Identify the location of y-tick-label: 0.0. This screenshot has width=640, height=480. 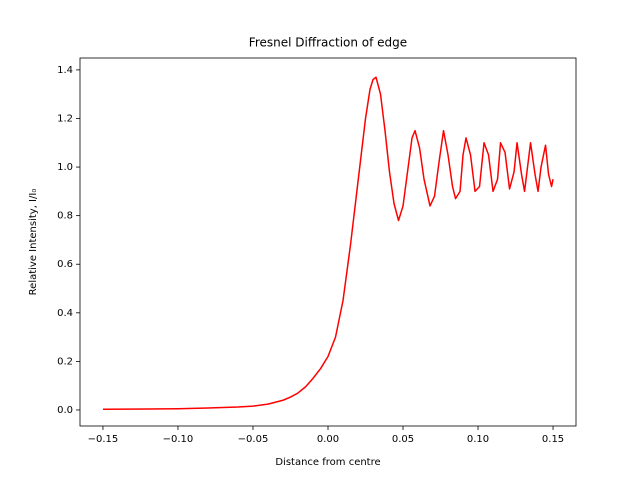
(65, 410).